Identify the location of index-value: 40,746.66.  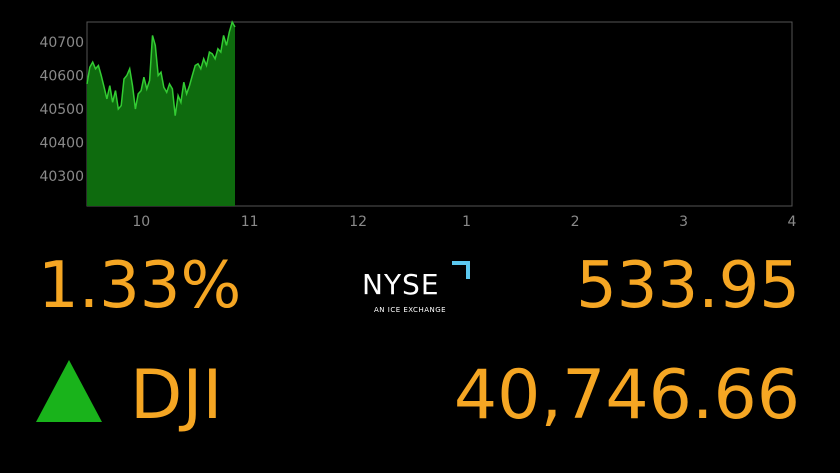
(626, 395).